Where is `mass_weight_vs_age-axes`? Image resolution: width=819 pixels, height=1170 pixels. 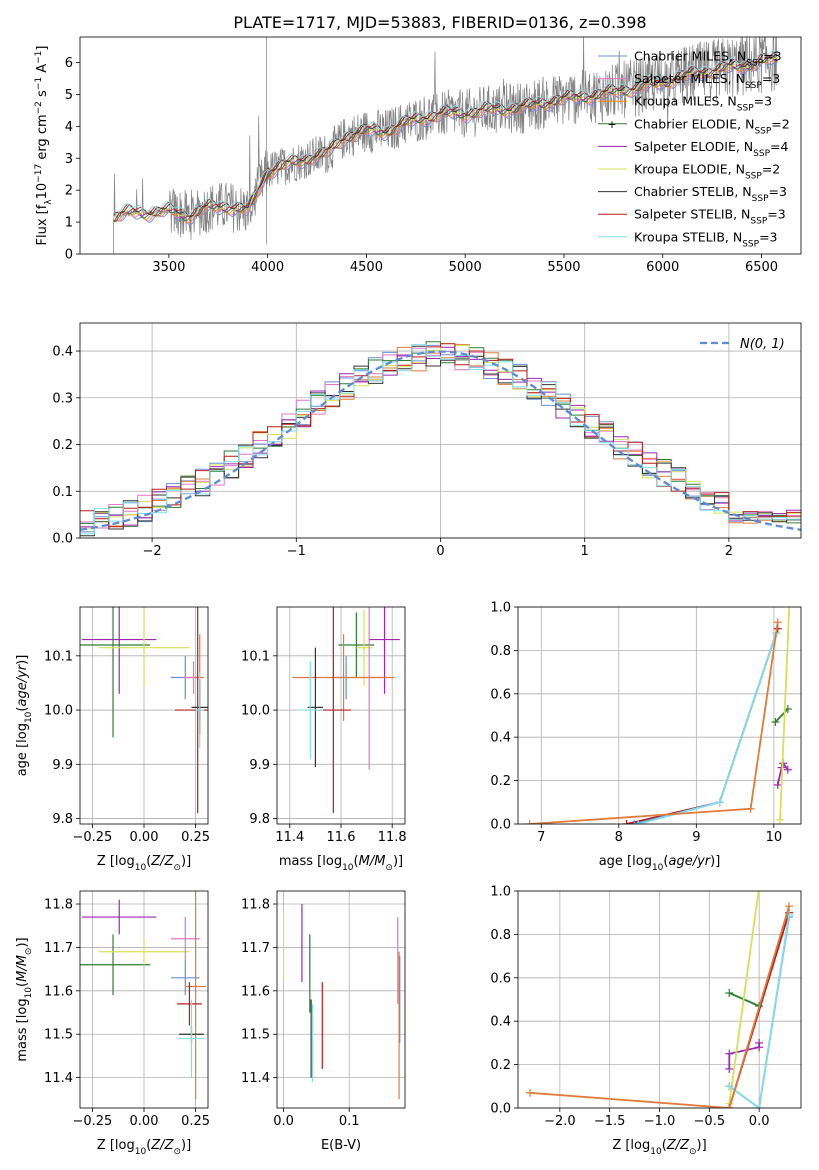
mass_weight_vs_age-axes is located at coordinates (659, 715).